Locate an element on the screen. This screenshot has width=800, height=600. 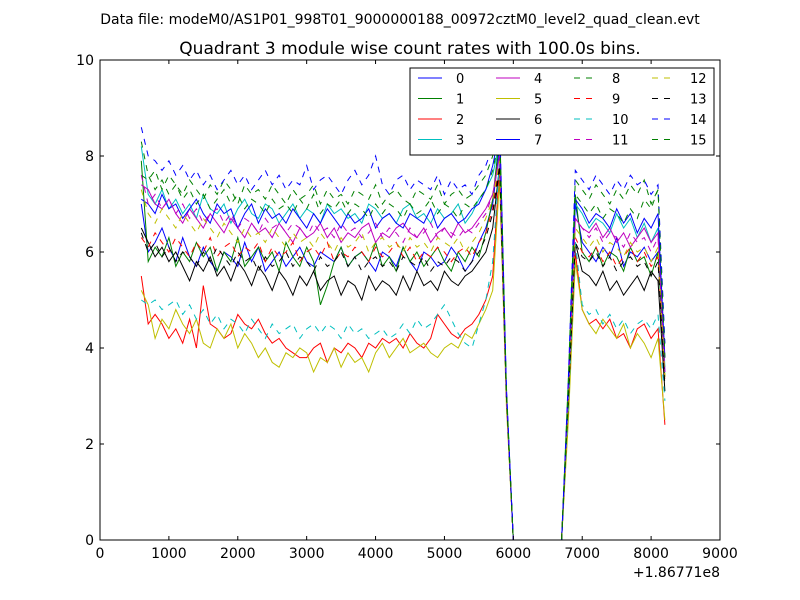
x-tick-label: 1000 is located at coordinates (169, 554).